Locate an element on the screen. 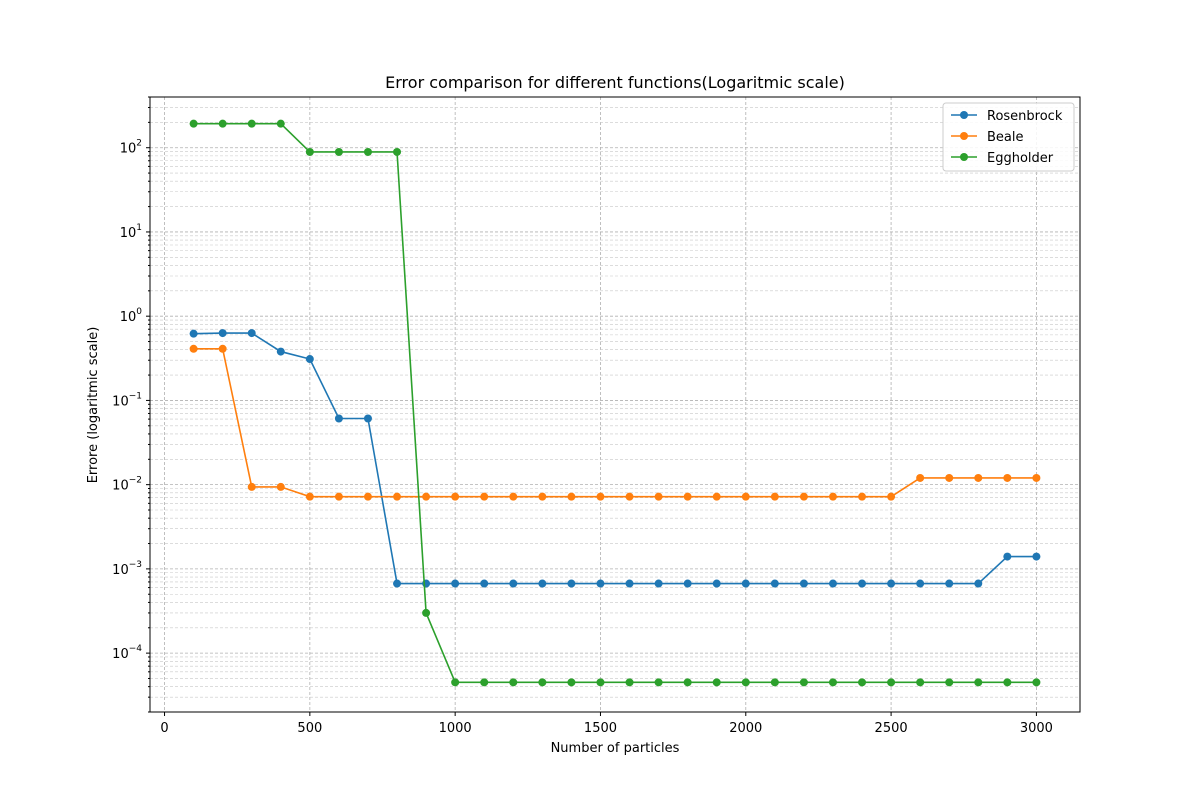  legend: Rosenbrock Beale Eggholder is located at coordinates (1008, 137).